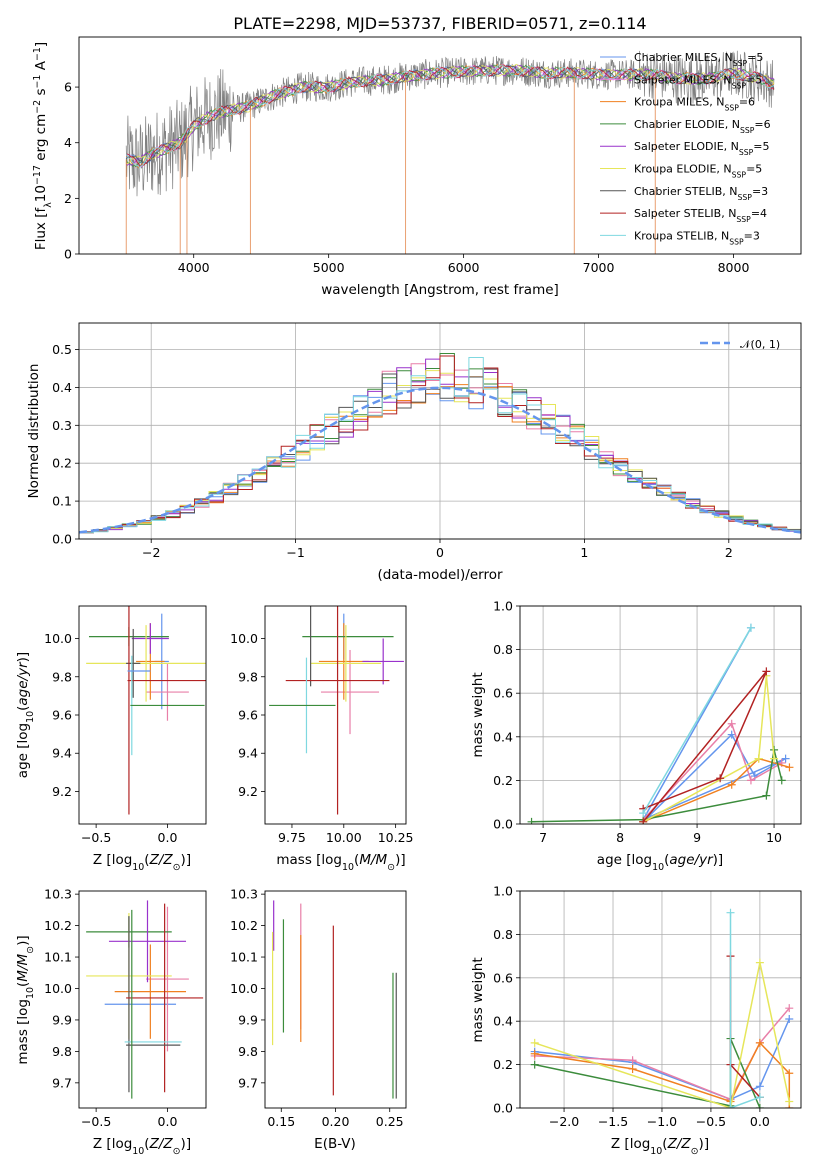 The width and height of the screenshot is (819, 1170). I want to click on legend-entry: Kroupa ELODIE, NSSP=5, so click(698, 171).